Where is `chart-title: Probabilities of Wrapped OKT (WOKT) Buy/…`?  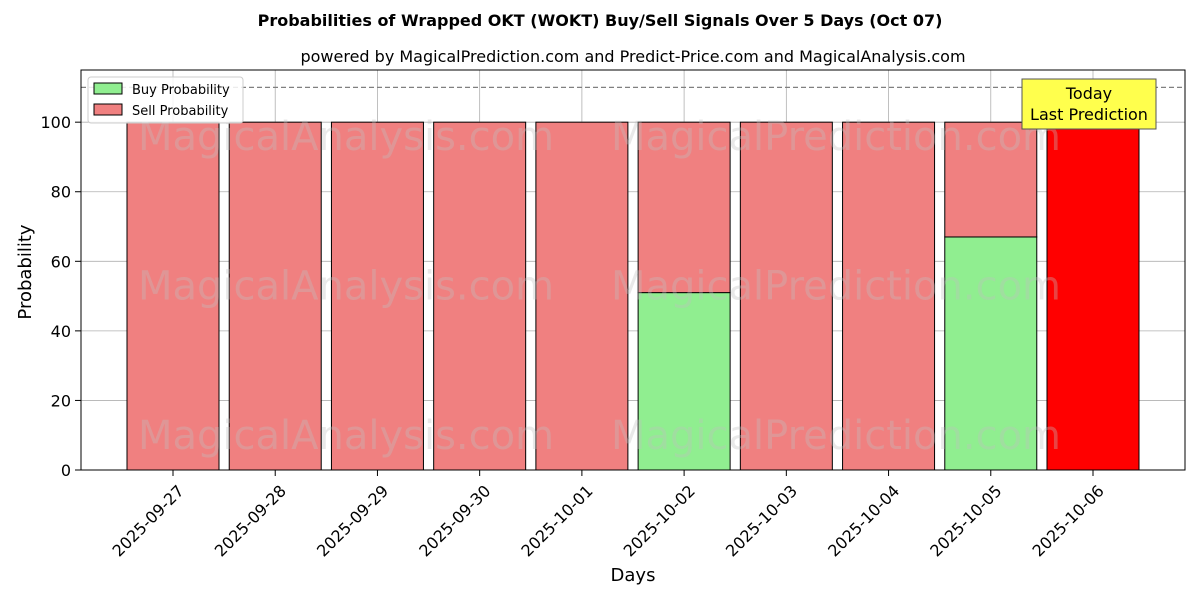
chart-title: Probabilities of Wrapped OKT (WOKT) Buy/… is located at coordinates (600, 20).